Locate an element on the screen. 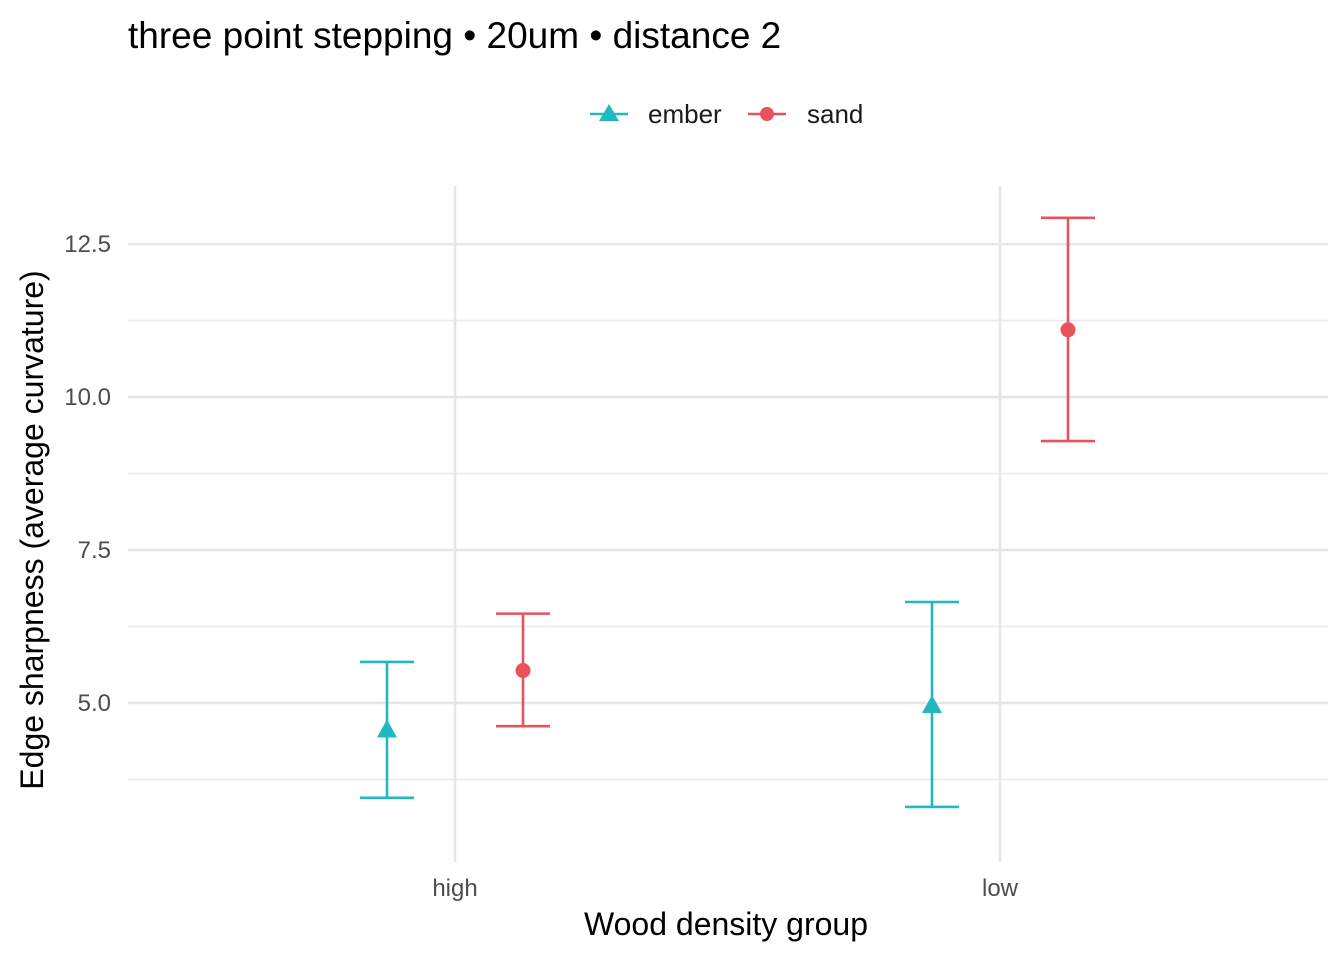 This screenshot has height=960, width=1344. legend-sand-circle-icon is located at coordinates (767, 114).